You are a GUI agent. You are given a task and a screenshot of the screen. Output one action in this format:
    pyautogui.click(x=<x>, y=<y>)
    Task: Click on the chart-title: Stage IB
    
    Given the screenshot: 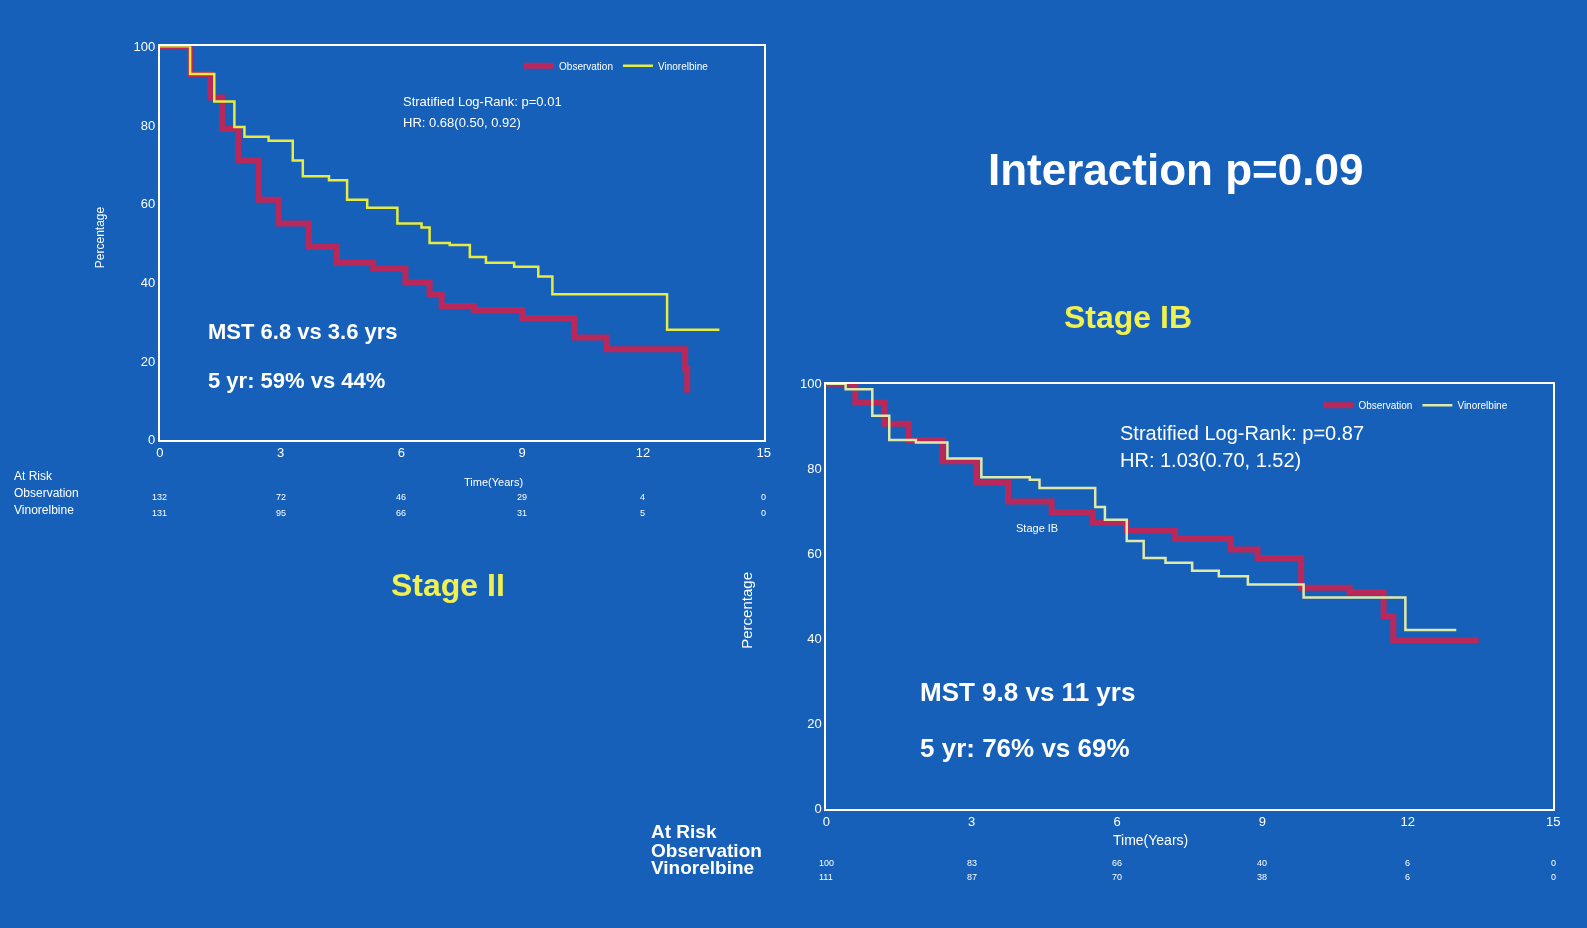 What is the action you would take?
    pyautogui.click(x=1128, y=317)
    